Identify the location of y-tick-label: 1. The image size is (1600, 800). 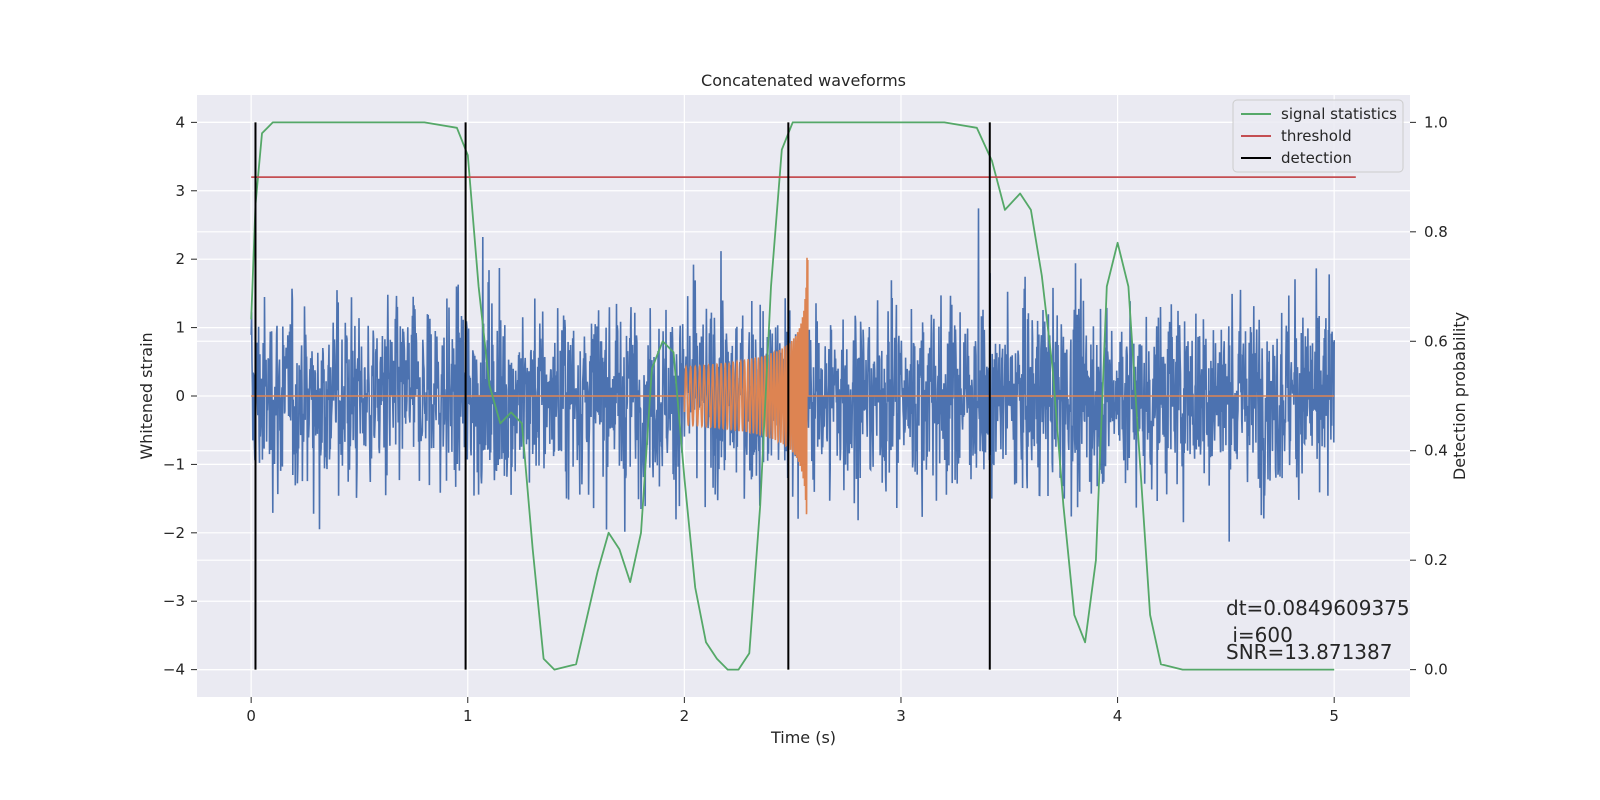
(180, 328).